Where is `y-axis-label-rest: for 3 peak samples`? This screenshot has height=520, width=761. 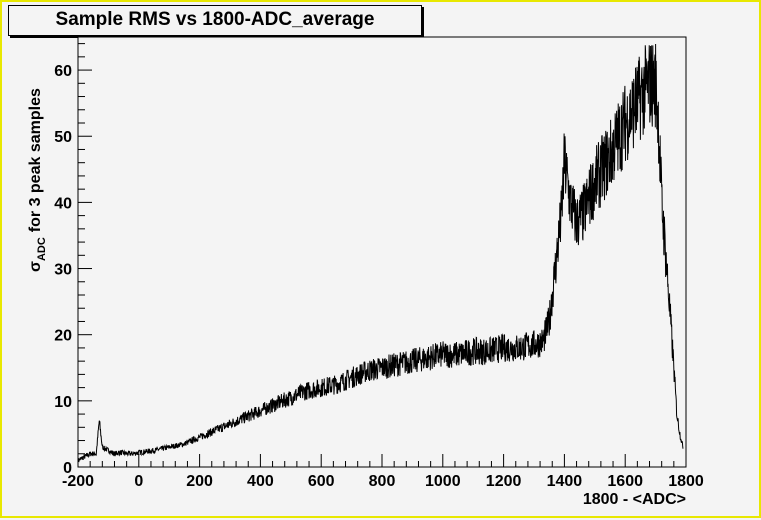
y-axis-label-rest: for 3 peak samples is located at coordinates (35, 160).